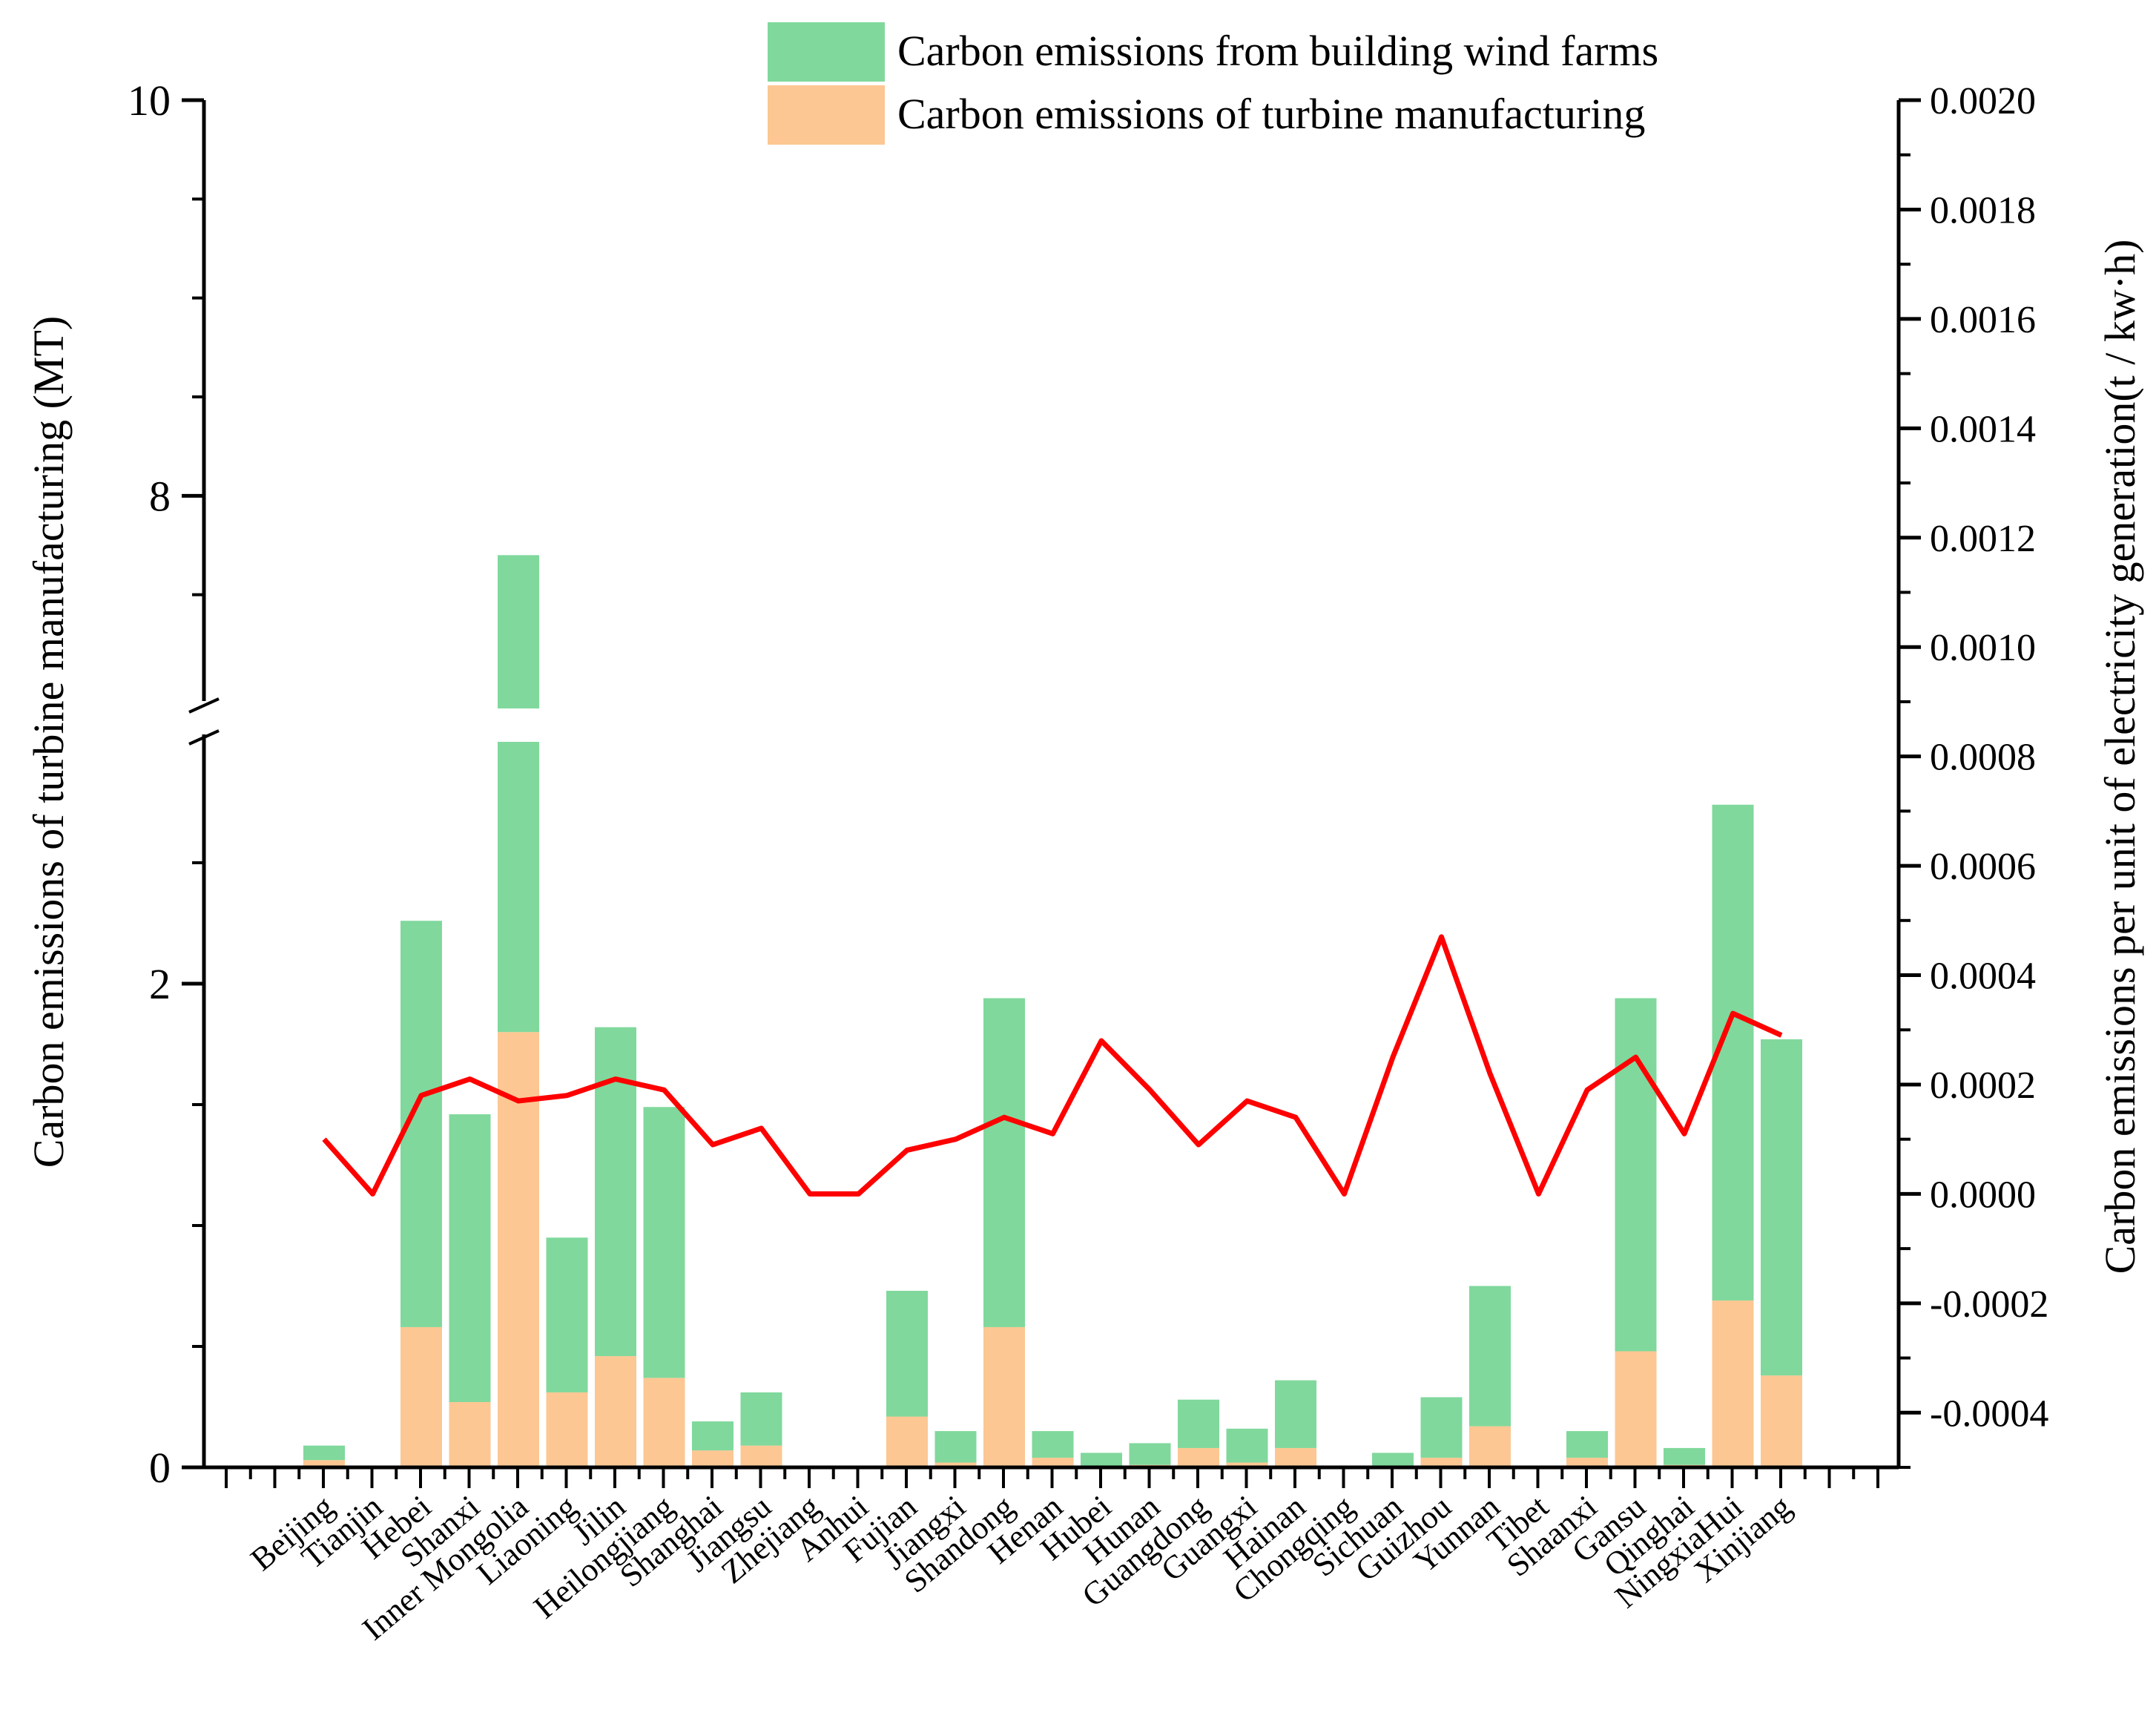 This screenshot has height=1727, width=2156. I want to click on y2-tick-label: 0.0008, so click(1983, 758).